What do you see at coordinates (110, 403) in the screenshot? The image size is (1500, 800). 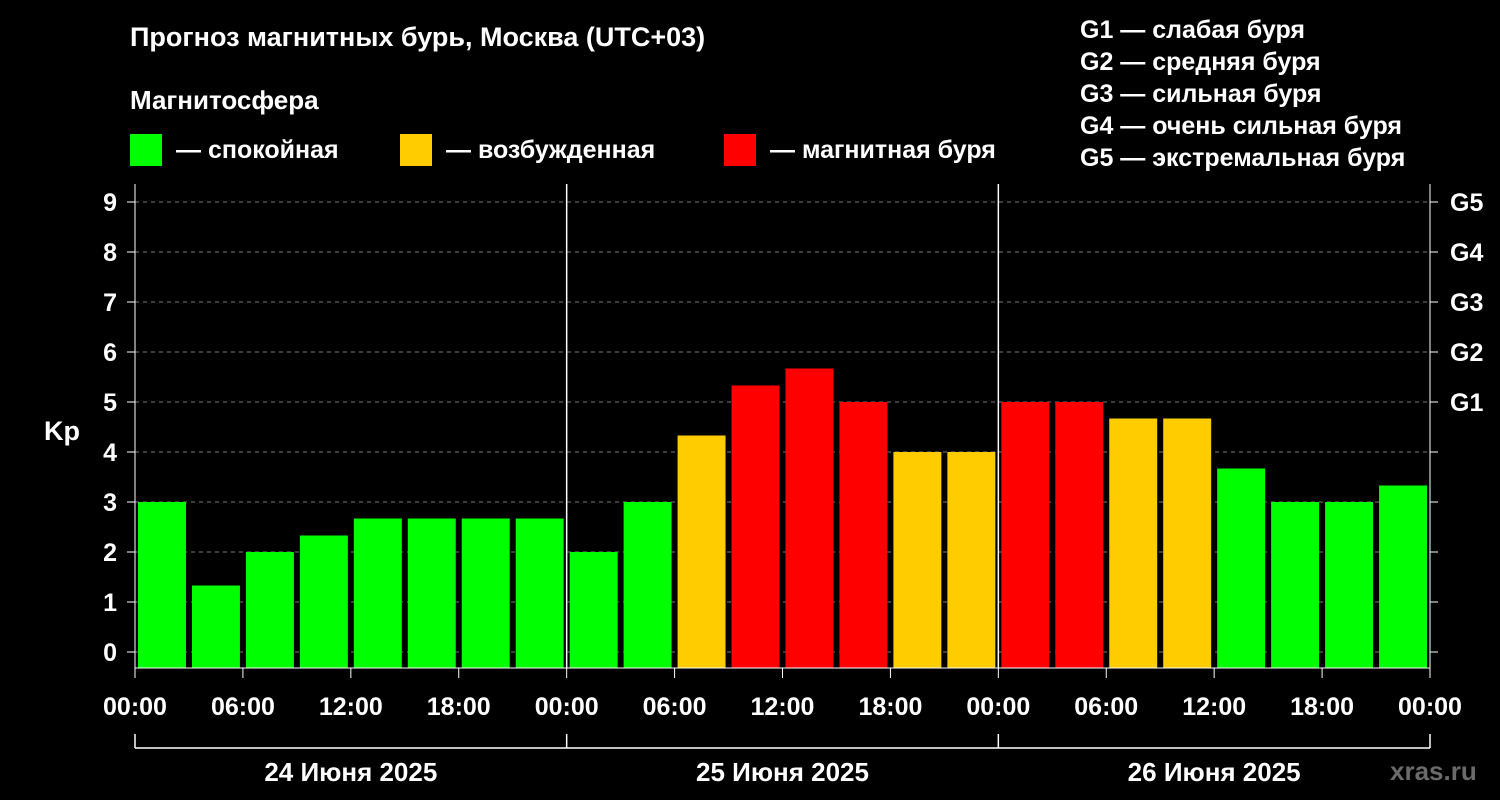 I see `y-tick-label: 5` at bounding box center [110, 403].